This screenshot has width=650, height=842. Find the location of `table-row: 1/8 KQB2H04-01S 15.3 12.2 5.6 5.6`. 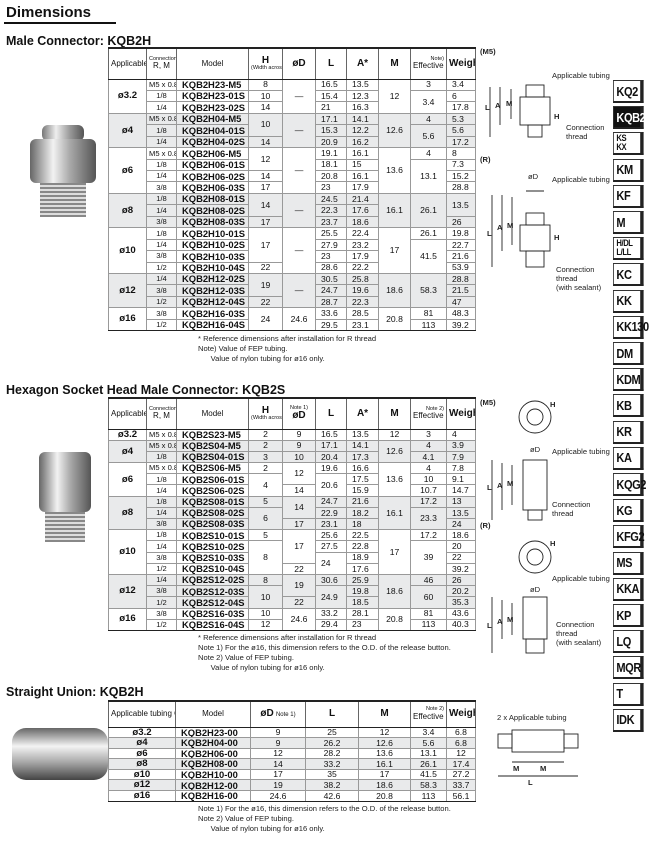

table-row: 1/8 KQB2H04-01S 15.3 12.2 5.6 5.6 is located at coordinates (292, 136).